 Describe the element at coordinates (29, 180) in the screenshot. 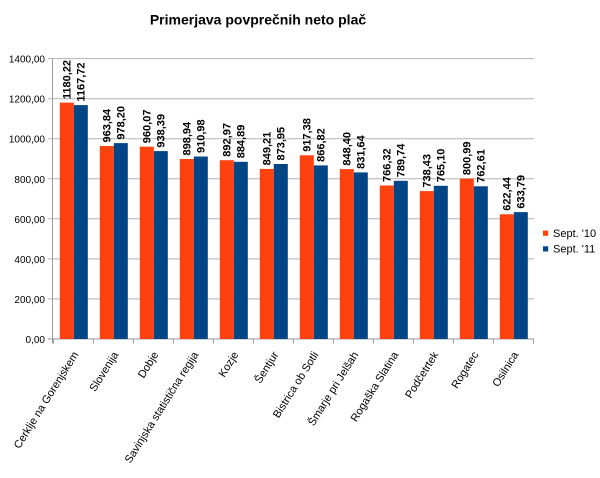

I see `svg-text: 800,00` at that location.